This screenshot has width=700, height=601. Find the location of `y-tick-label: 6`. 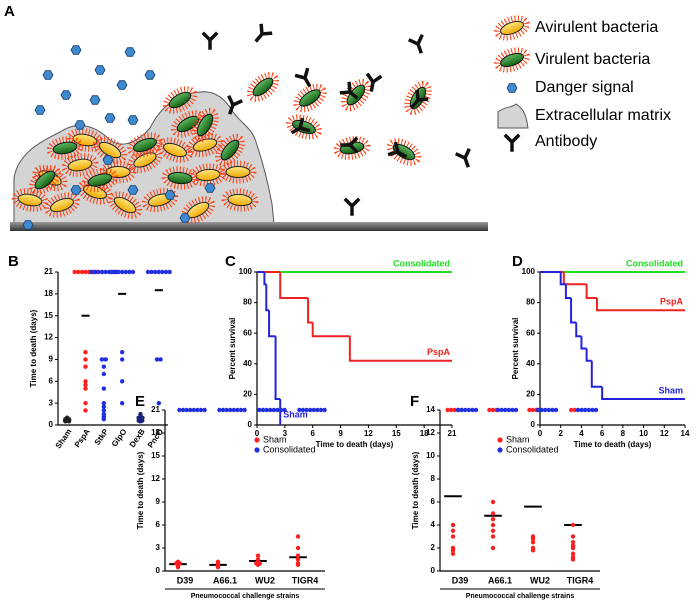

y-tick-label: 6 is located at coordinates (51, 380).